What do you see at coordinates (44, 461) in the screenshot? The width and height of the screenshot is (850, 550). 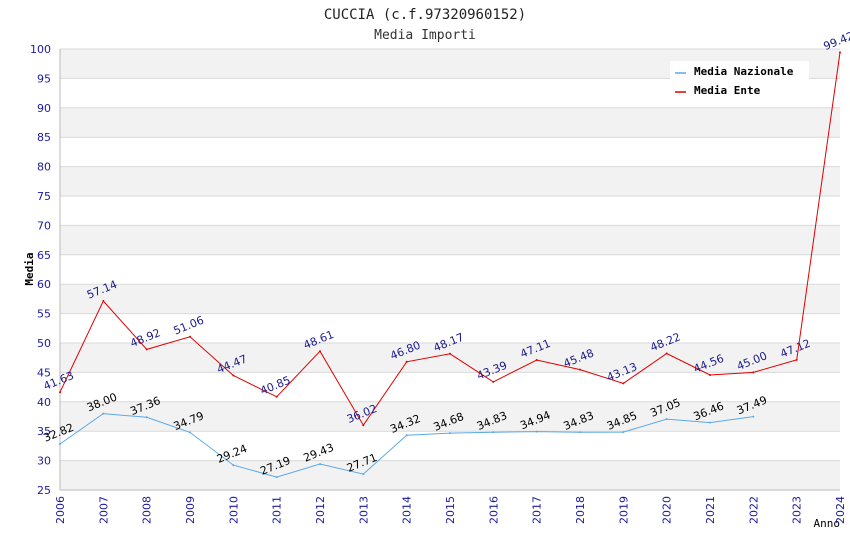 I see `y-tick-label: 30` at bounding box center [44, 461].